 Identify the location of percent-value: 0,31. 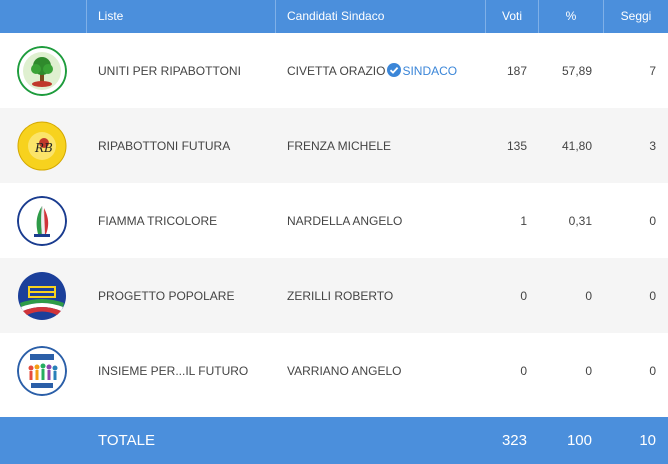
(580, 220).